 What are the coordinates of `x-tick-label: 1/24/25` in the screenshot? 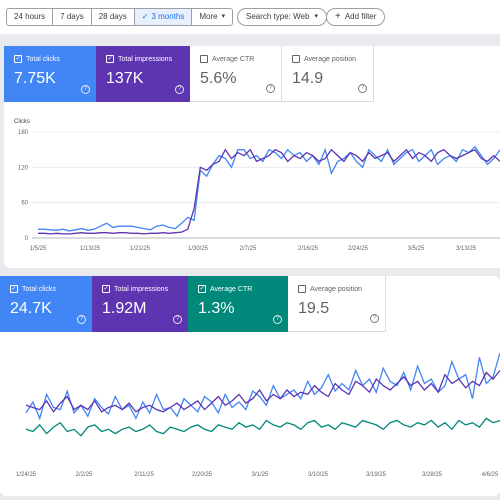 It's located at (26, 475).